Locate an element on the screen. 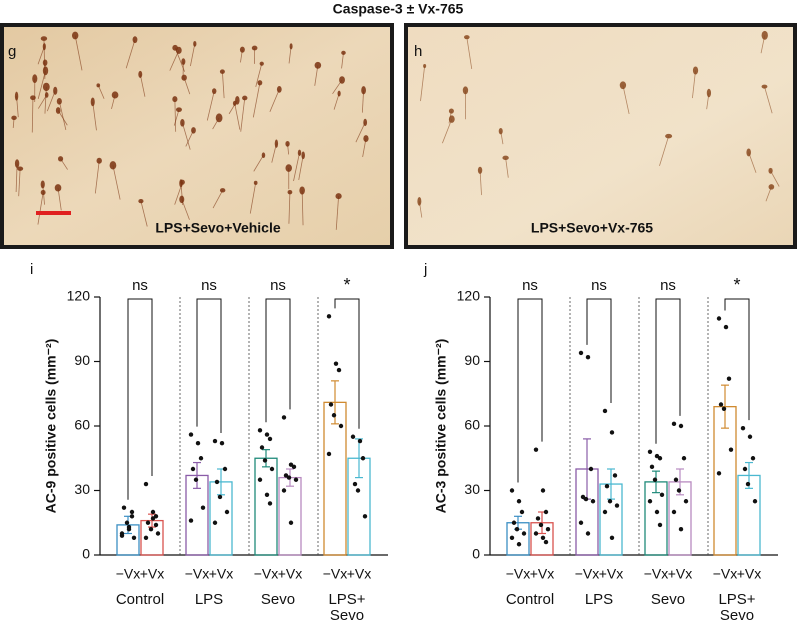 The width and height of the screenshot is (797, 625). group-label: LPS is located at coordinates (209, 599).